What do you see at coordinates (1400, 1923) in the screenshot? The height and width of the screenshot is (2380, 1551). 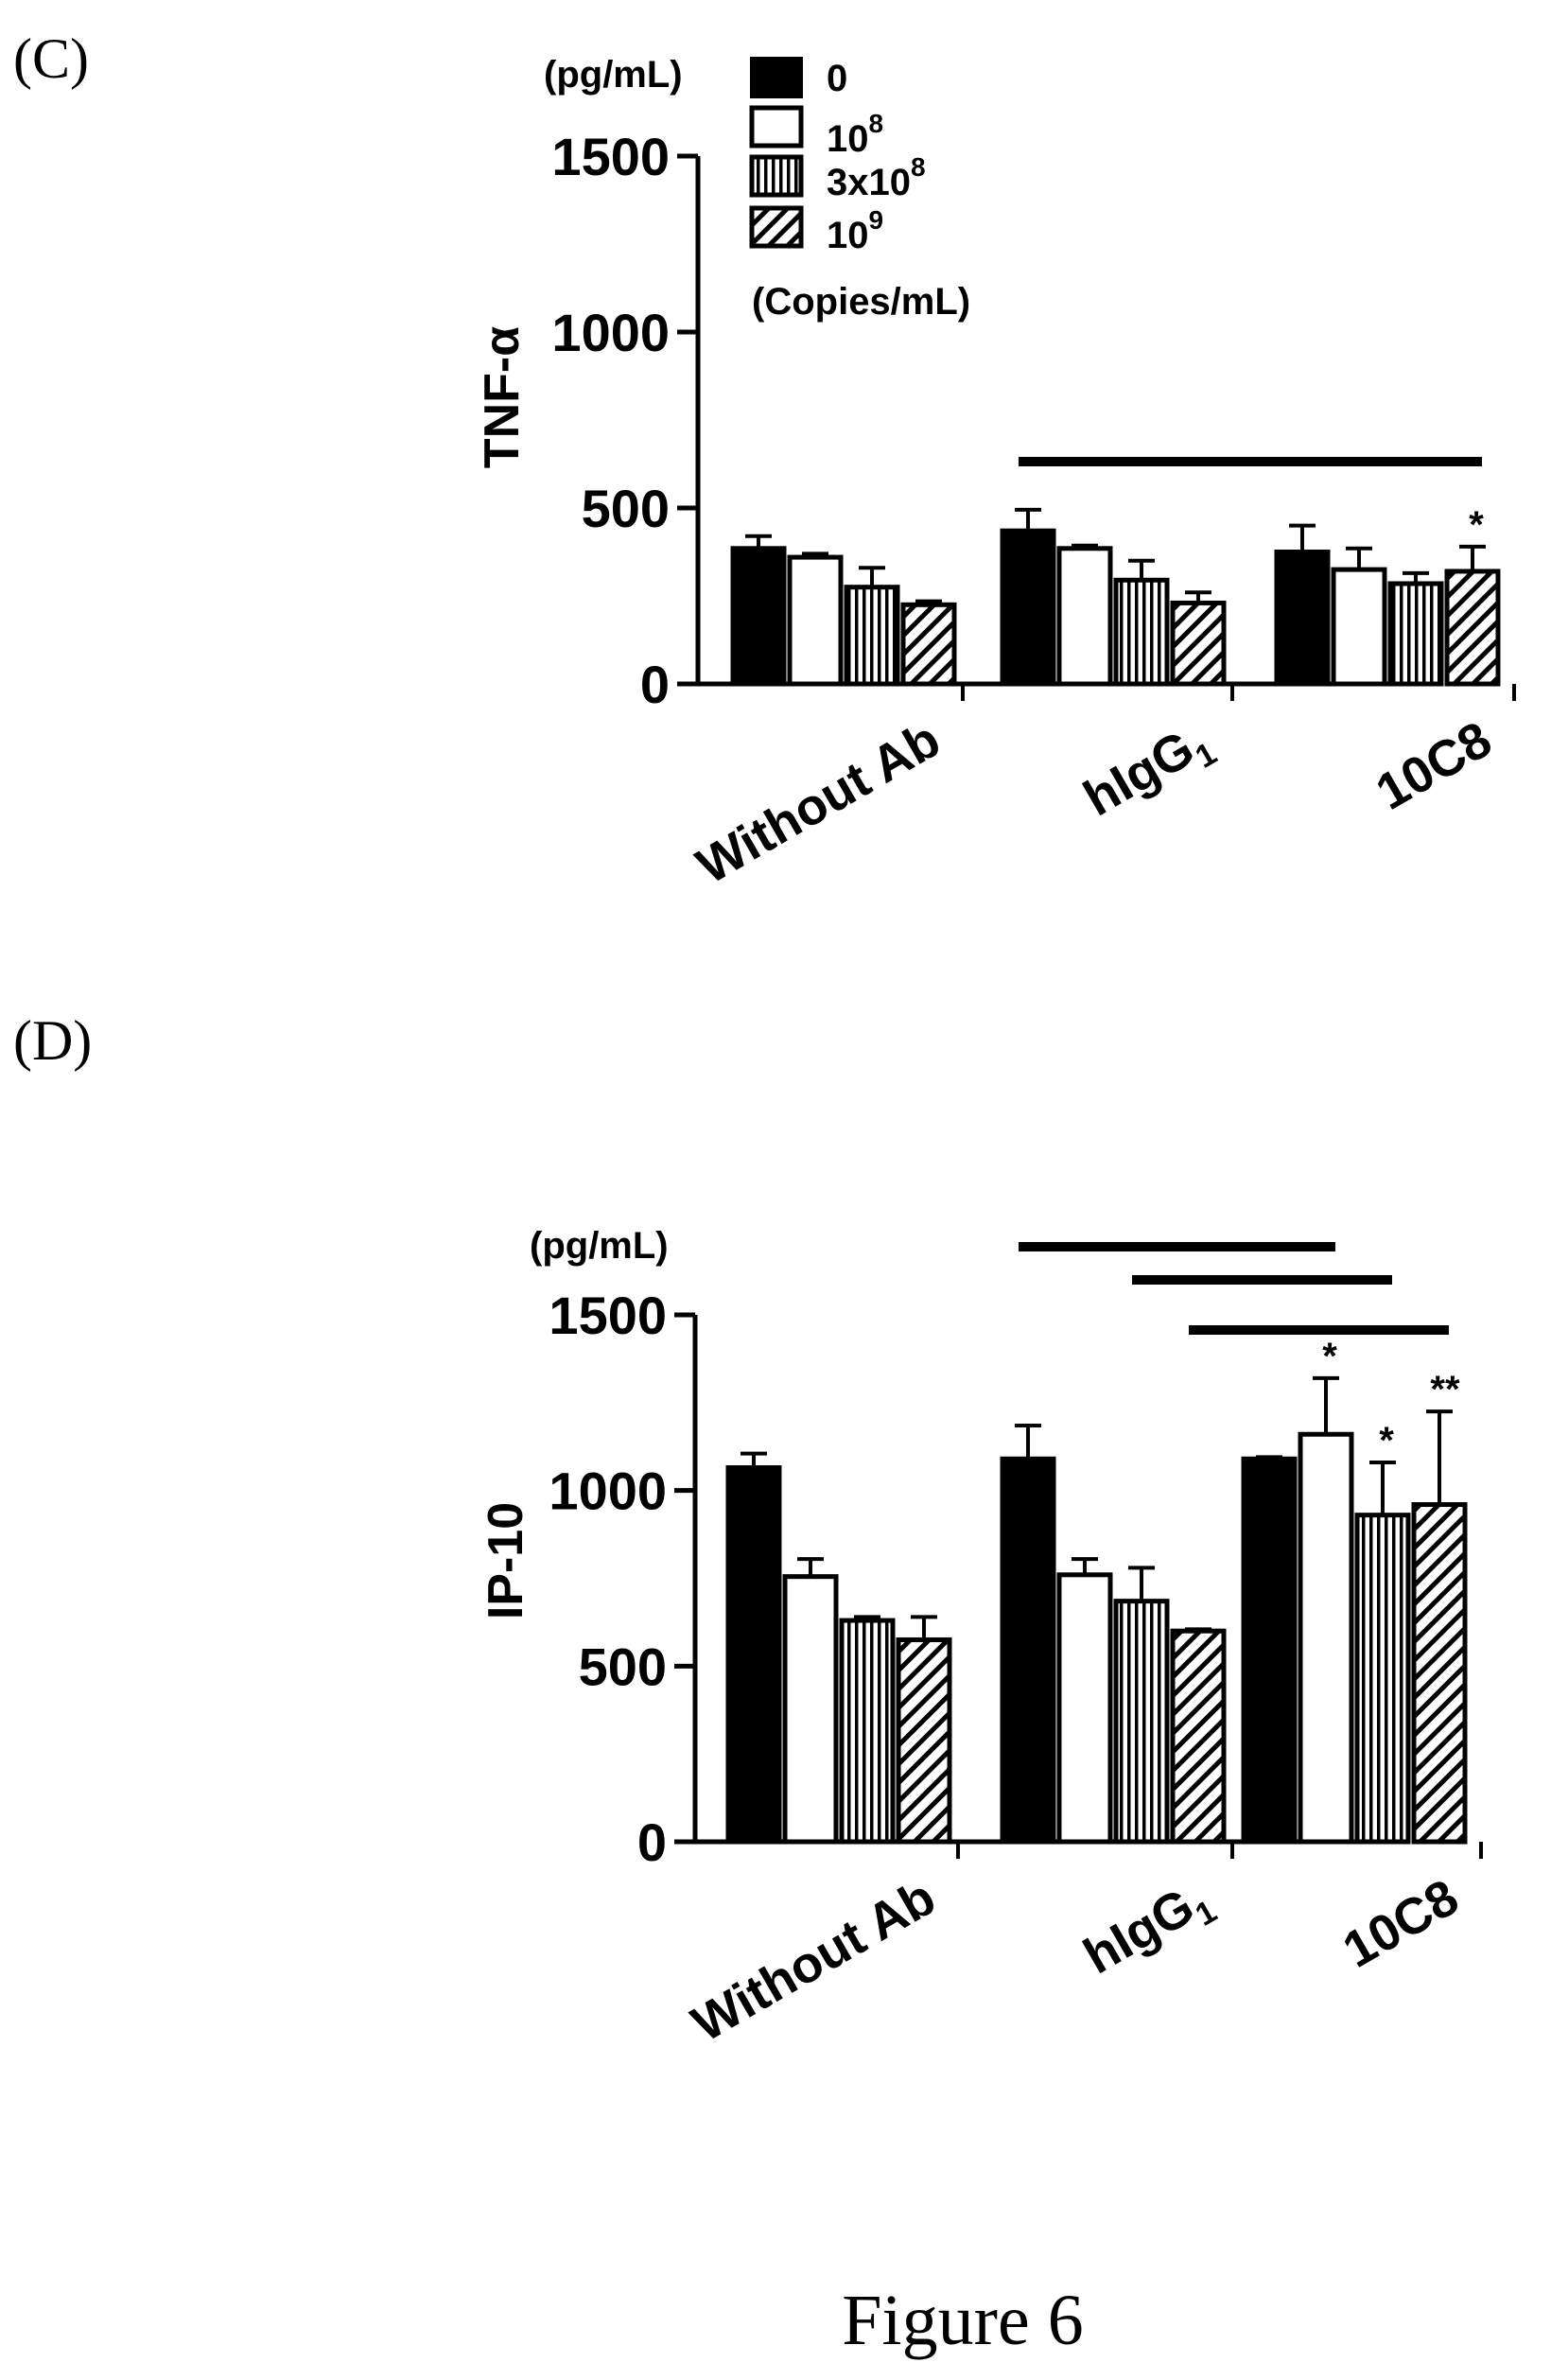 I see `panel-d-x-tick-label-2: 10C8` at bounding box center [1400, 1923].